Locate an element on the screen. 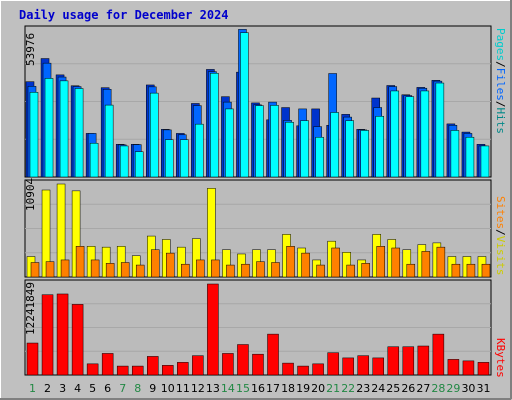  x-tick-day: 21 is located at coordinates (333, 388).